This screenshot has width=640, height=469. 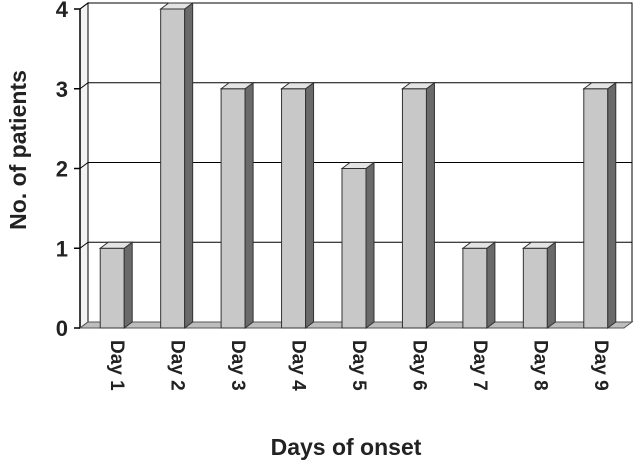 What do you see at coordinates (539, 365) in the screenshot?
I see `x-tick-label: Day 8` at bounding box center [539, 365].